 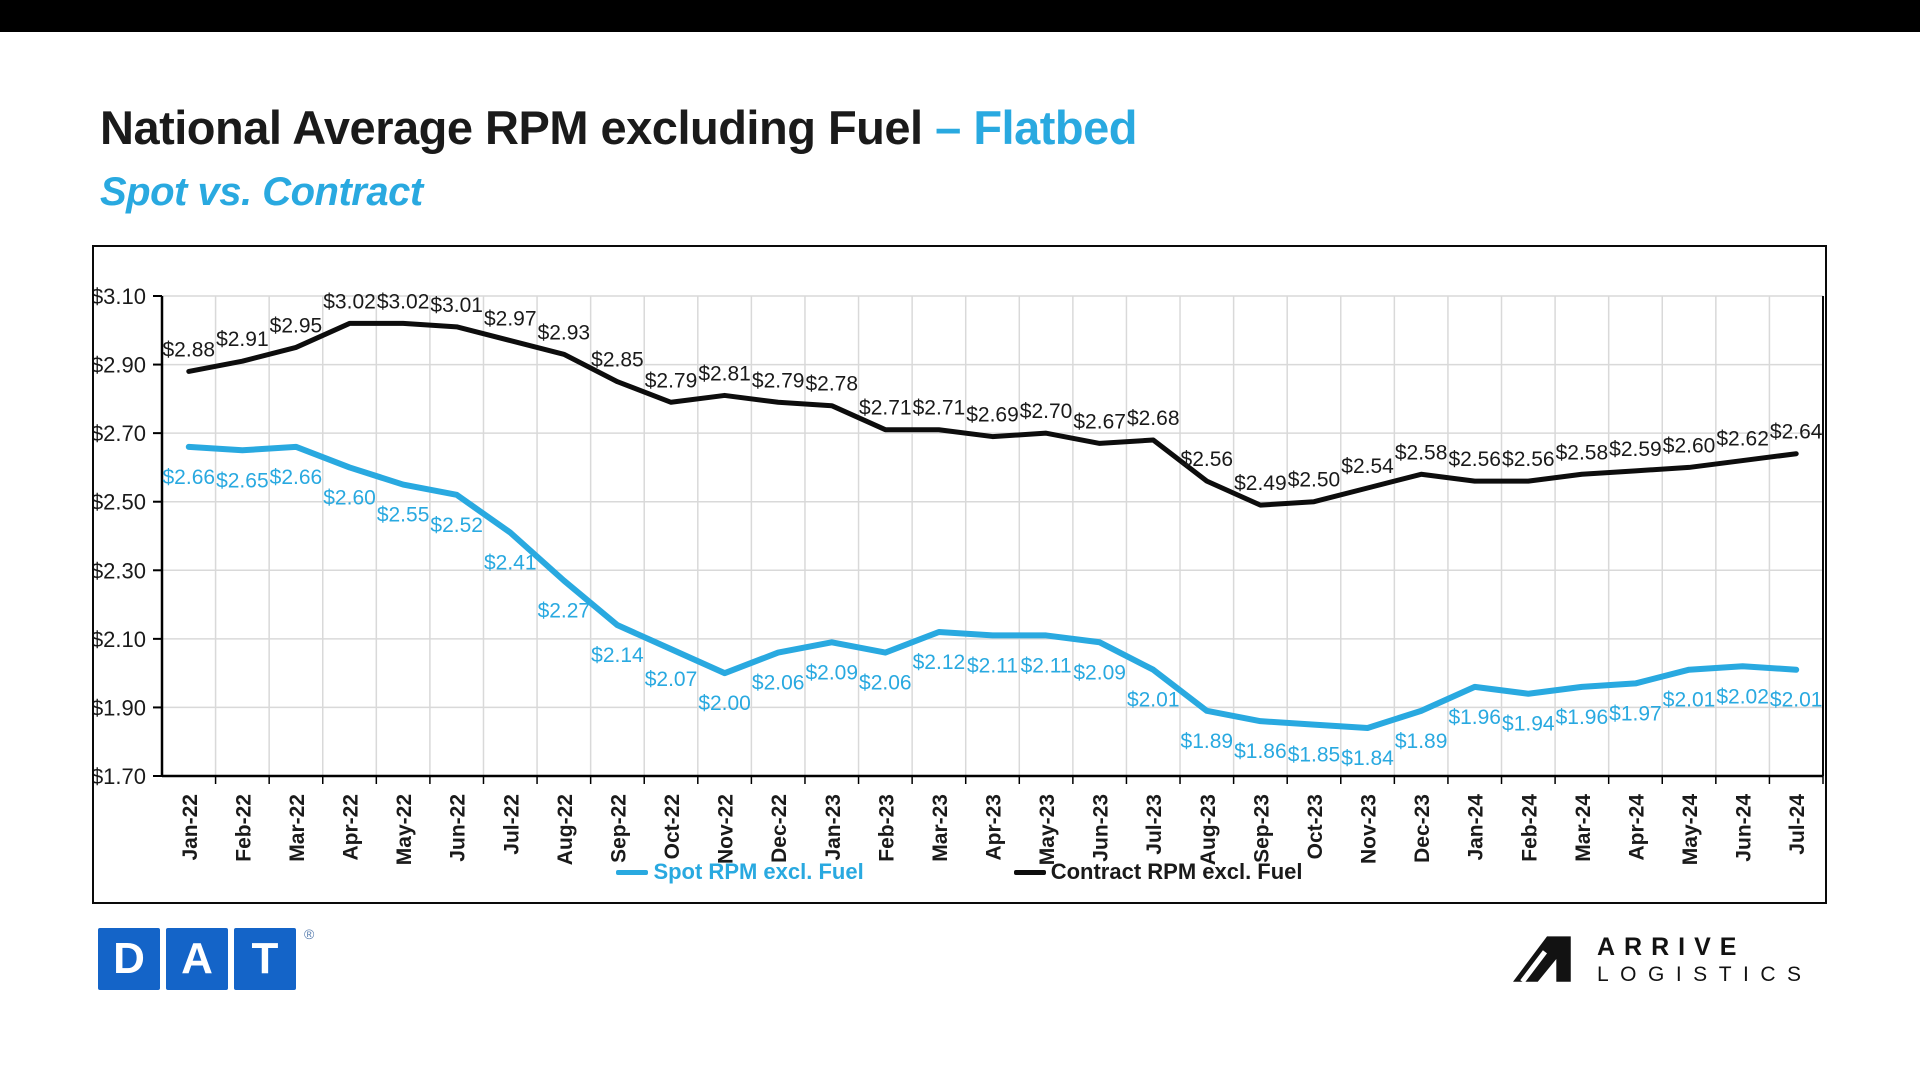 I want to click on svg-text: Oct-23, so click(x=1315, y=826).